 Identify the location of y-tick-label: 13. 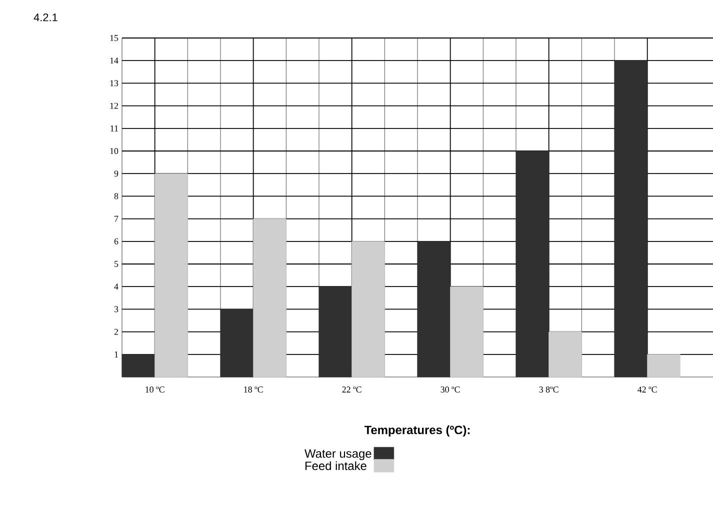
(114, 83).